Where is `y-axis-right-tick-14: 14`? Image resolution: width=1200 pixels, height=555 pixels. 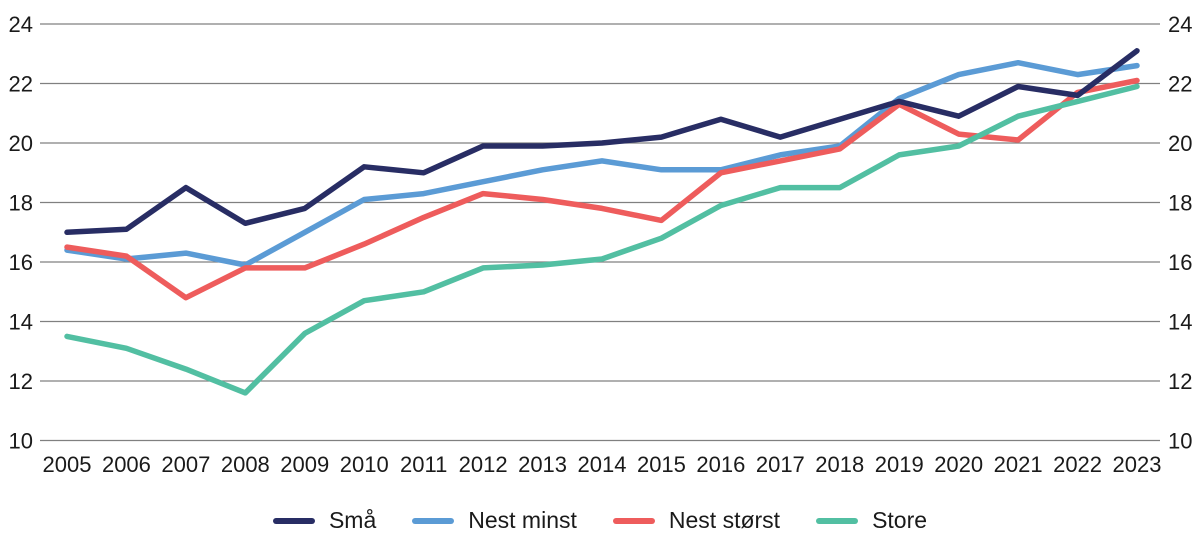 y-axis-right-tick-14: 14 is located at coordinates (1180, 322).